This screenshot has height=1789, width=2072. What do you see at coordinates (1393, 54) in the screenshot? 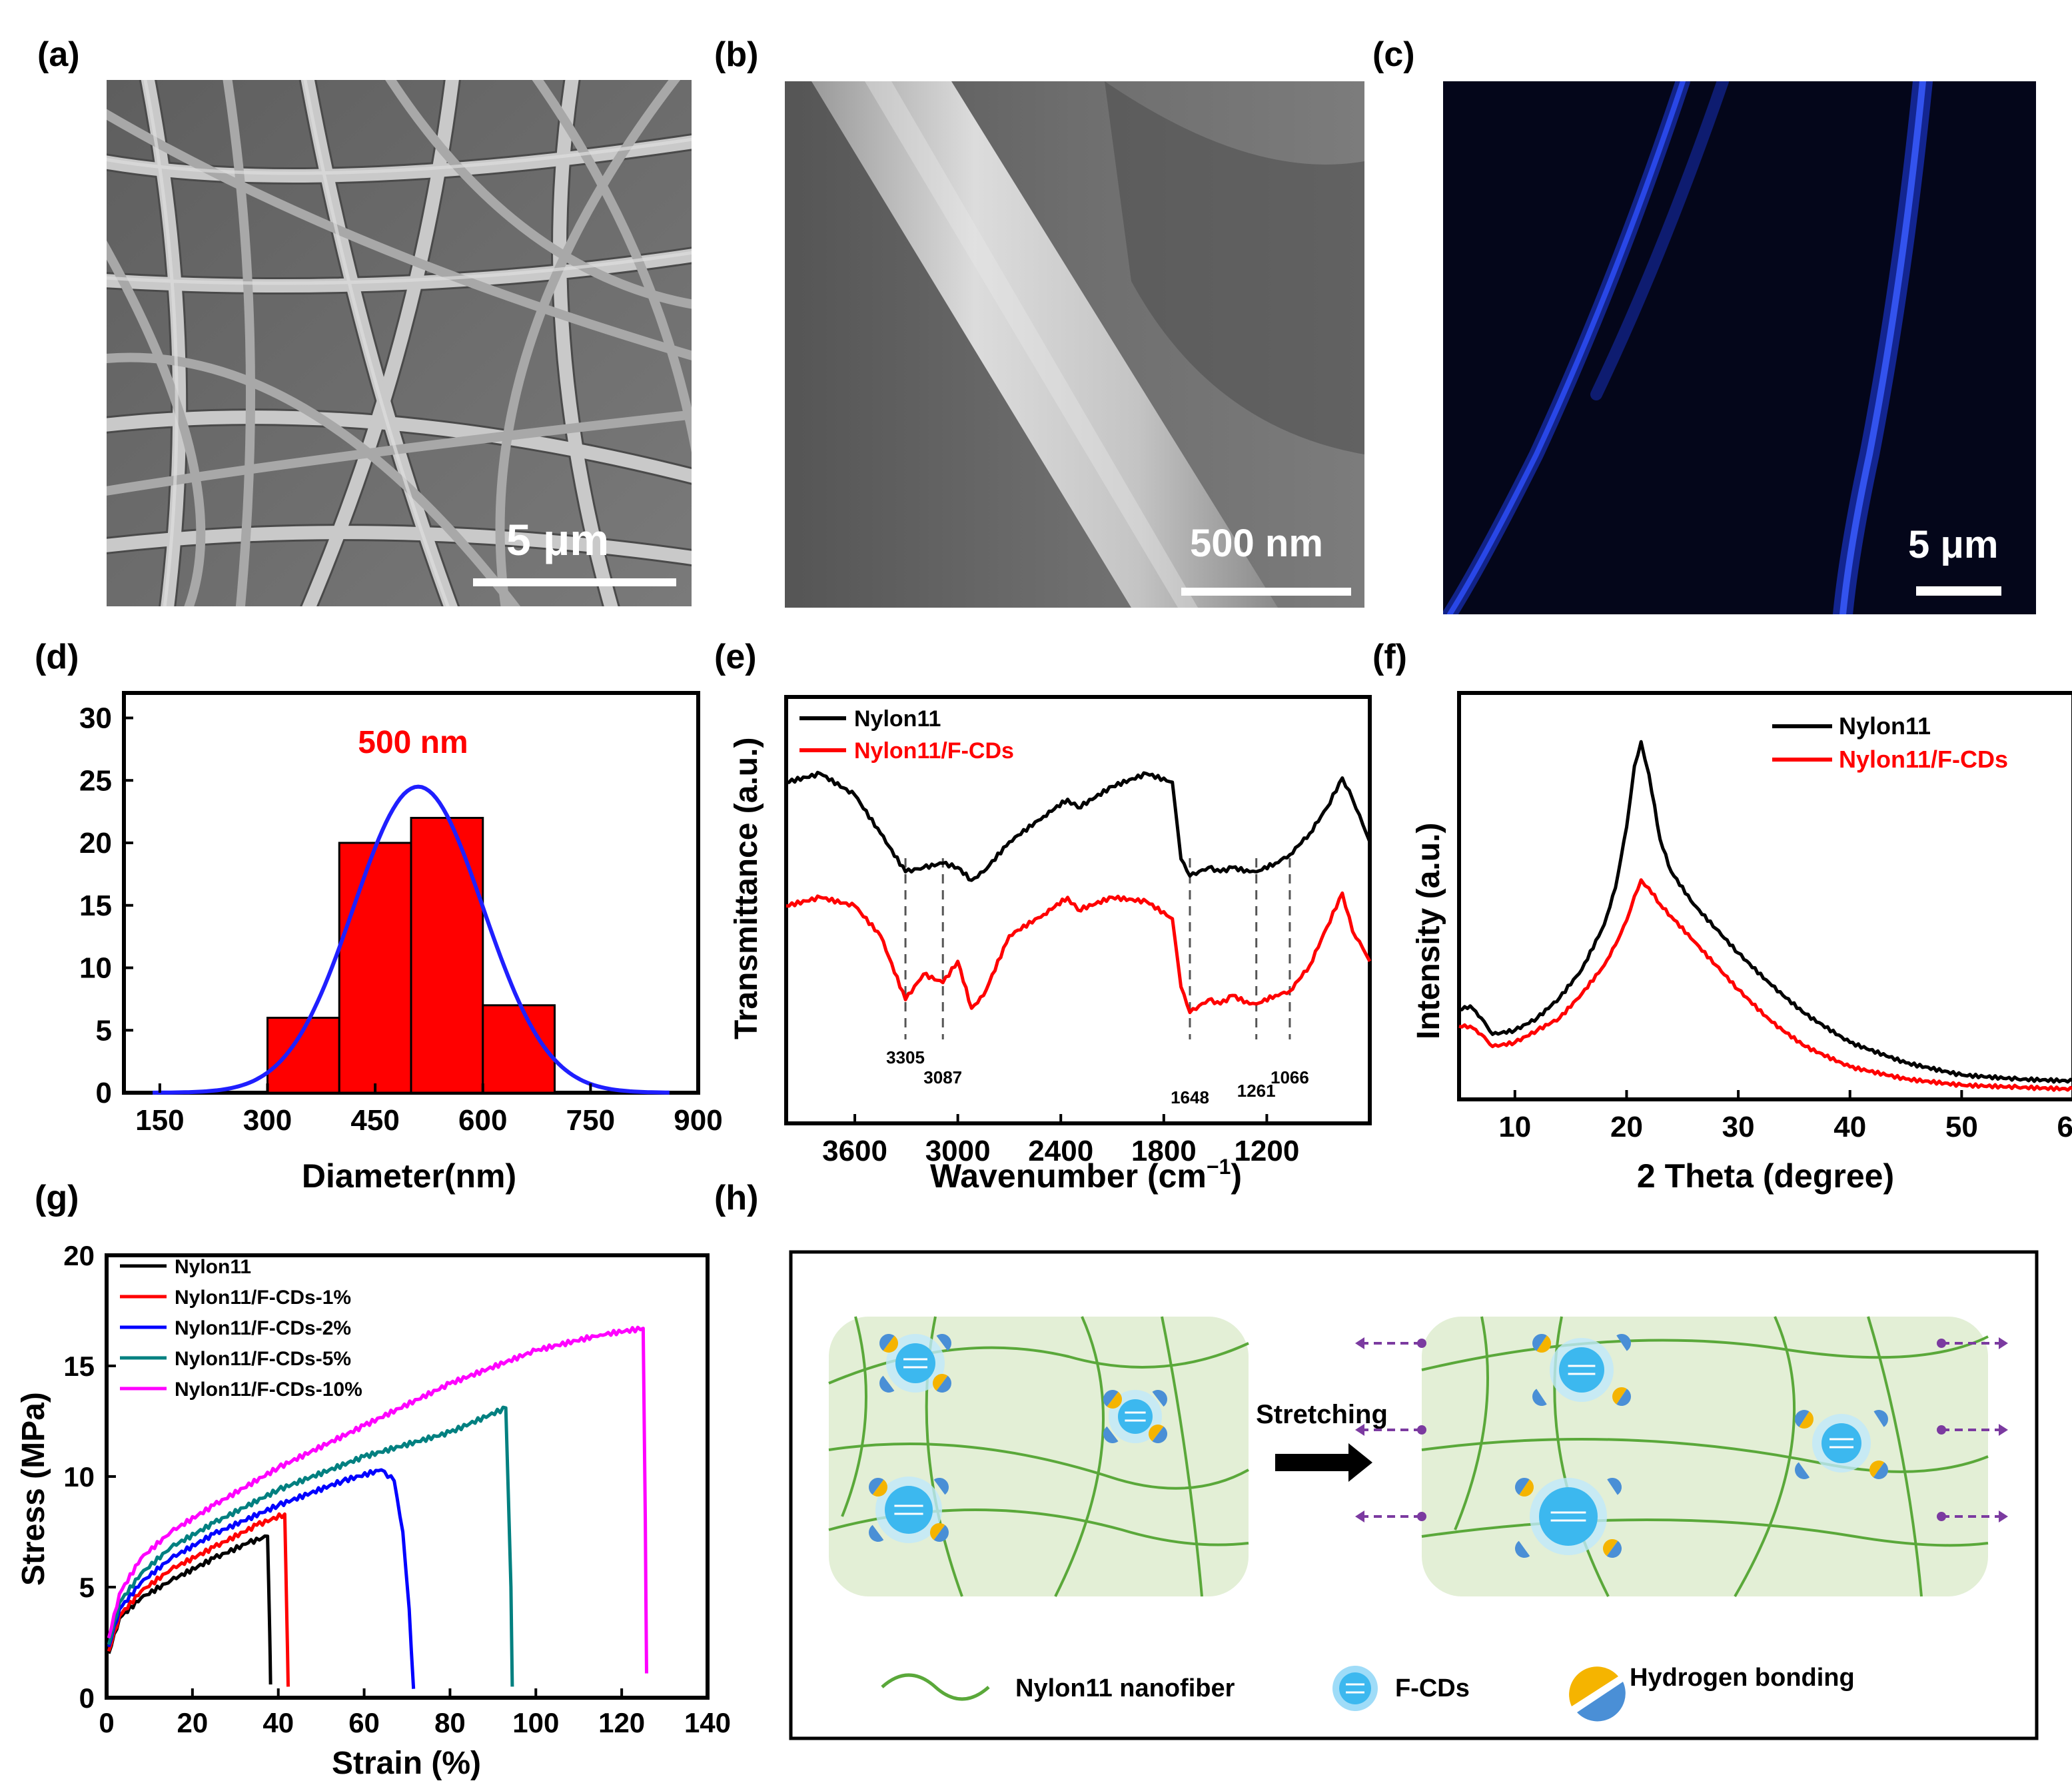
I see `panel-label-c: (c)` at bounding box center [1393, 54].